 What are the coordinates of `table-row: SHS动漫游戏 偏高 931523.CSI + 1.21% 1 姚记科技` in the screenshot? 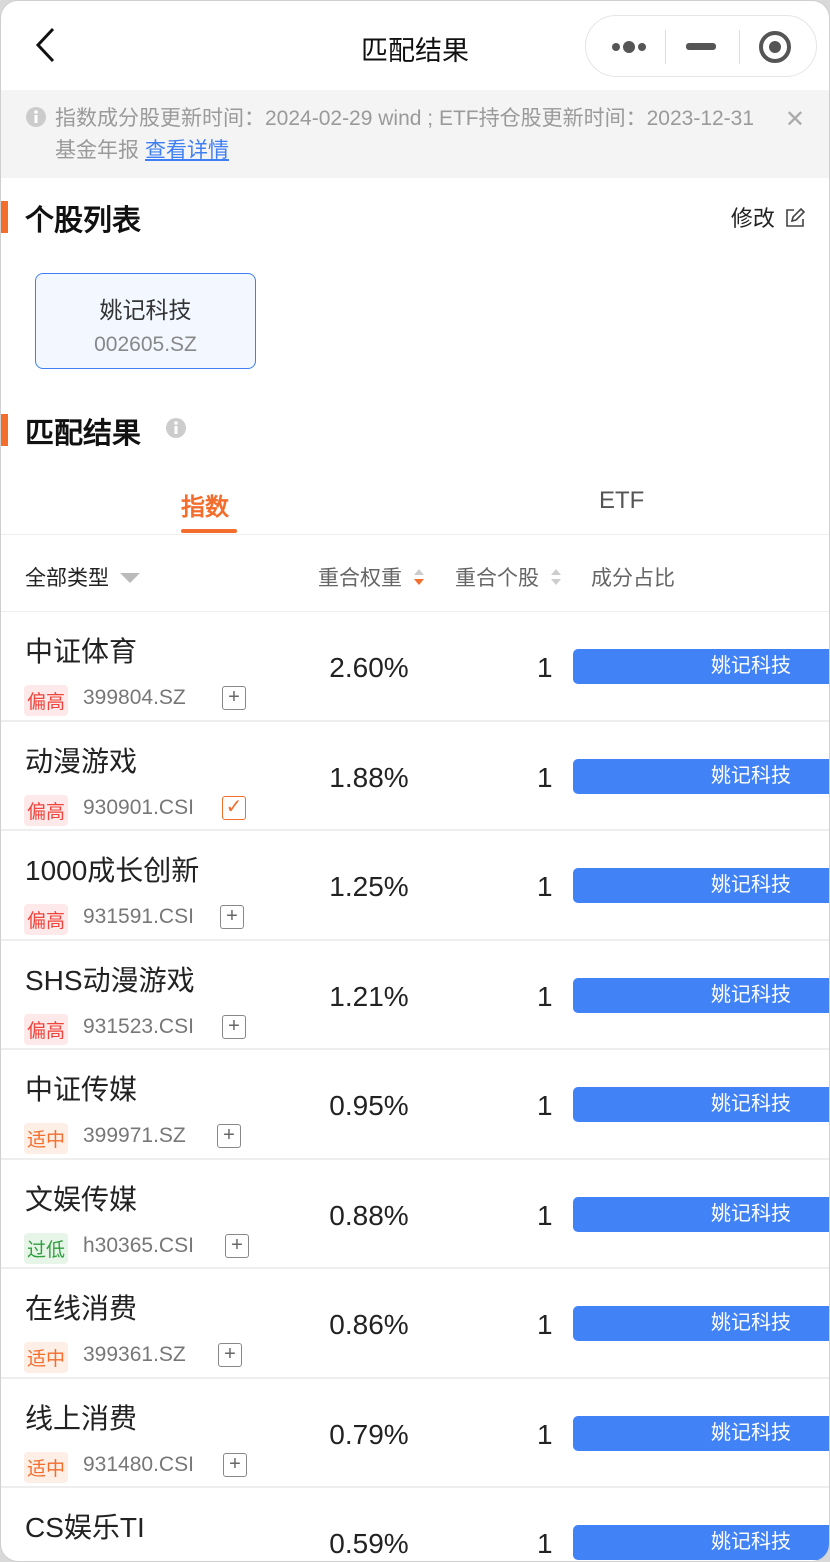 It's located at (415, 995).